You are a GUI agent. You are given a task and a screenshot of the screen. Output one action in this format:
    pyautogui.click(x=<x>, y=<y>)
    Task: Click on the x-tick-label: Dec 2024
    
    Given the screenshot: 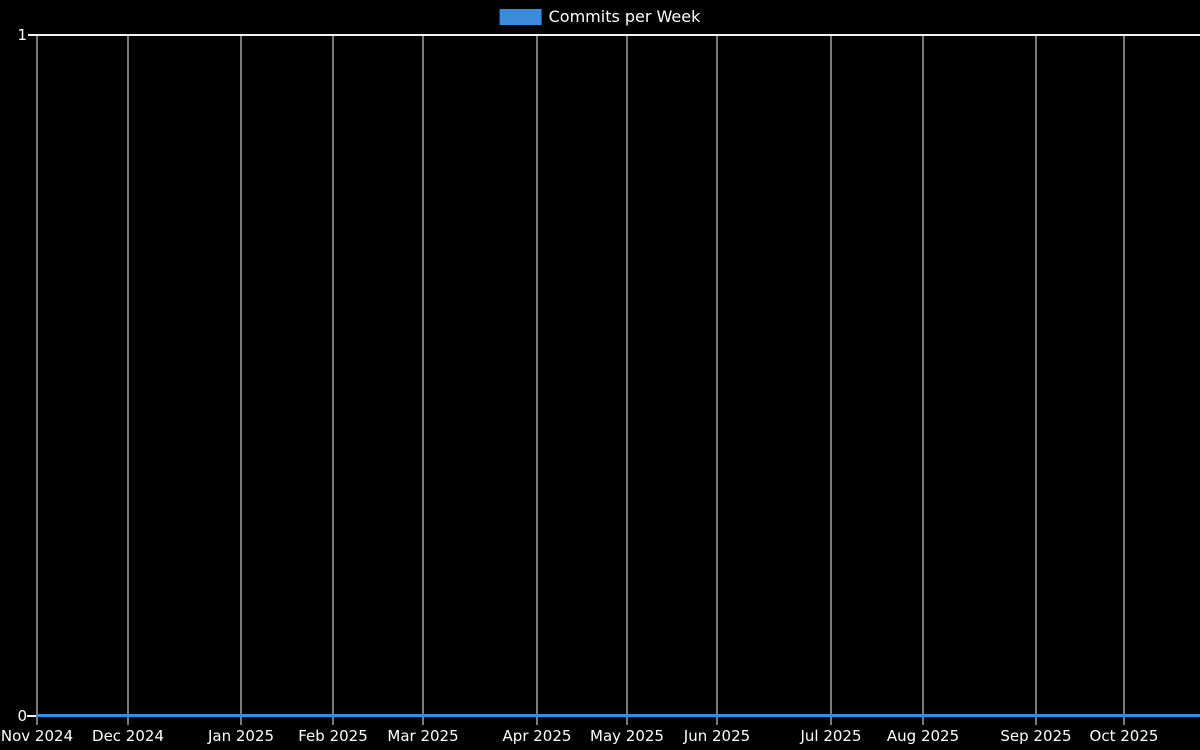 What is the action you would take?
    pyautogui.click(x=128, y=736)
    